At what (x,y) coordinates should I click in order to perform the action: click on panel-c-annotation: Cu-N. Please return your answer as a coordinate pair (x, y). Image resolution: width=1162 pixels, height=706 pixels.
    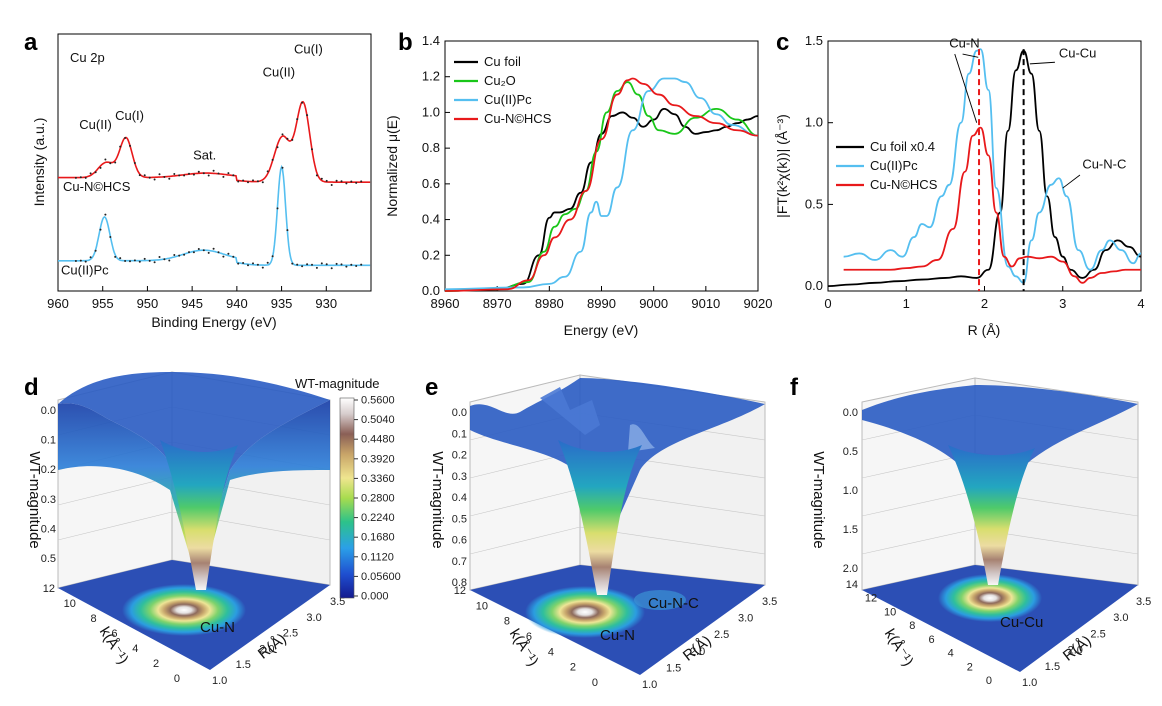
    Looking at the image, I should click on (964, 43).